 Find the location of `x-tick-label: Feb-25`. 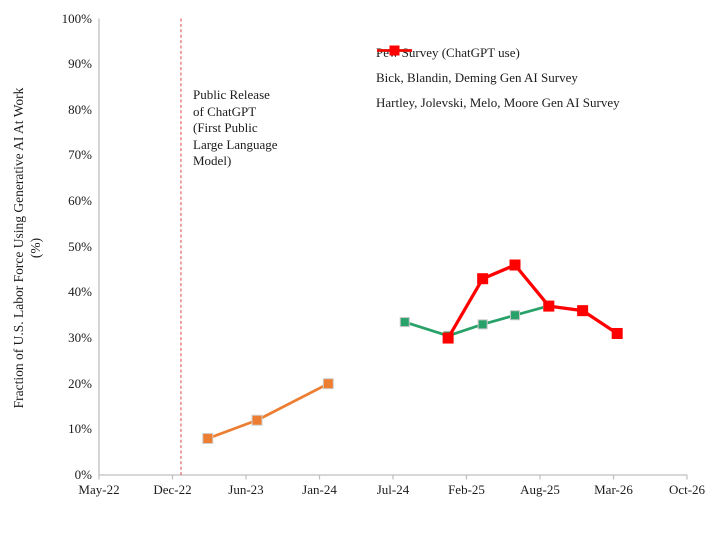

x-tick-label: Feb-25 is located at coordinates (466, 489).